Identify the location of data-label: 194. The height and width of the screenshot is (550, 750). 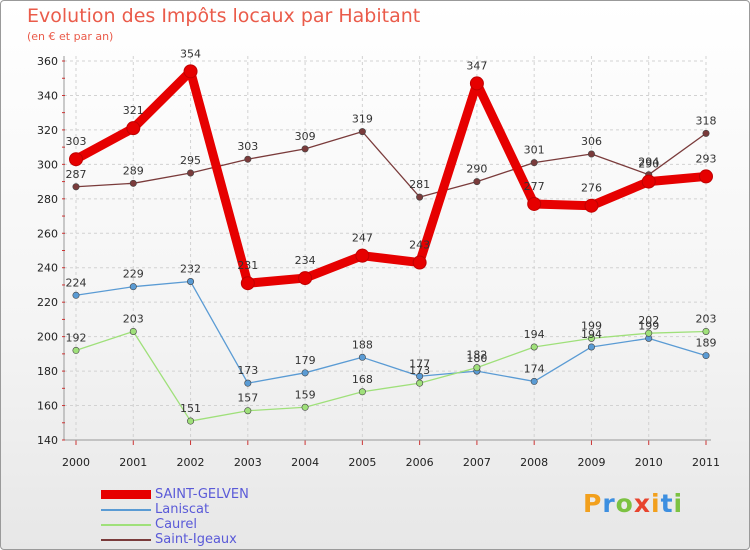
(591, 334).